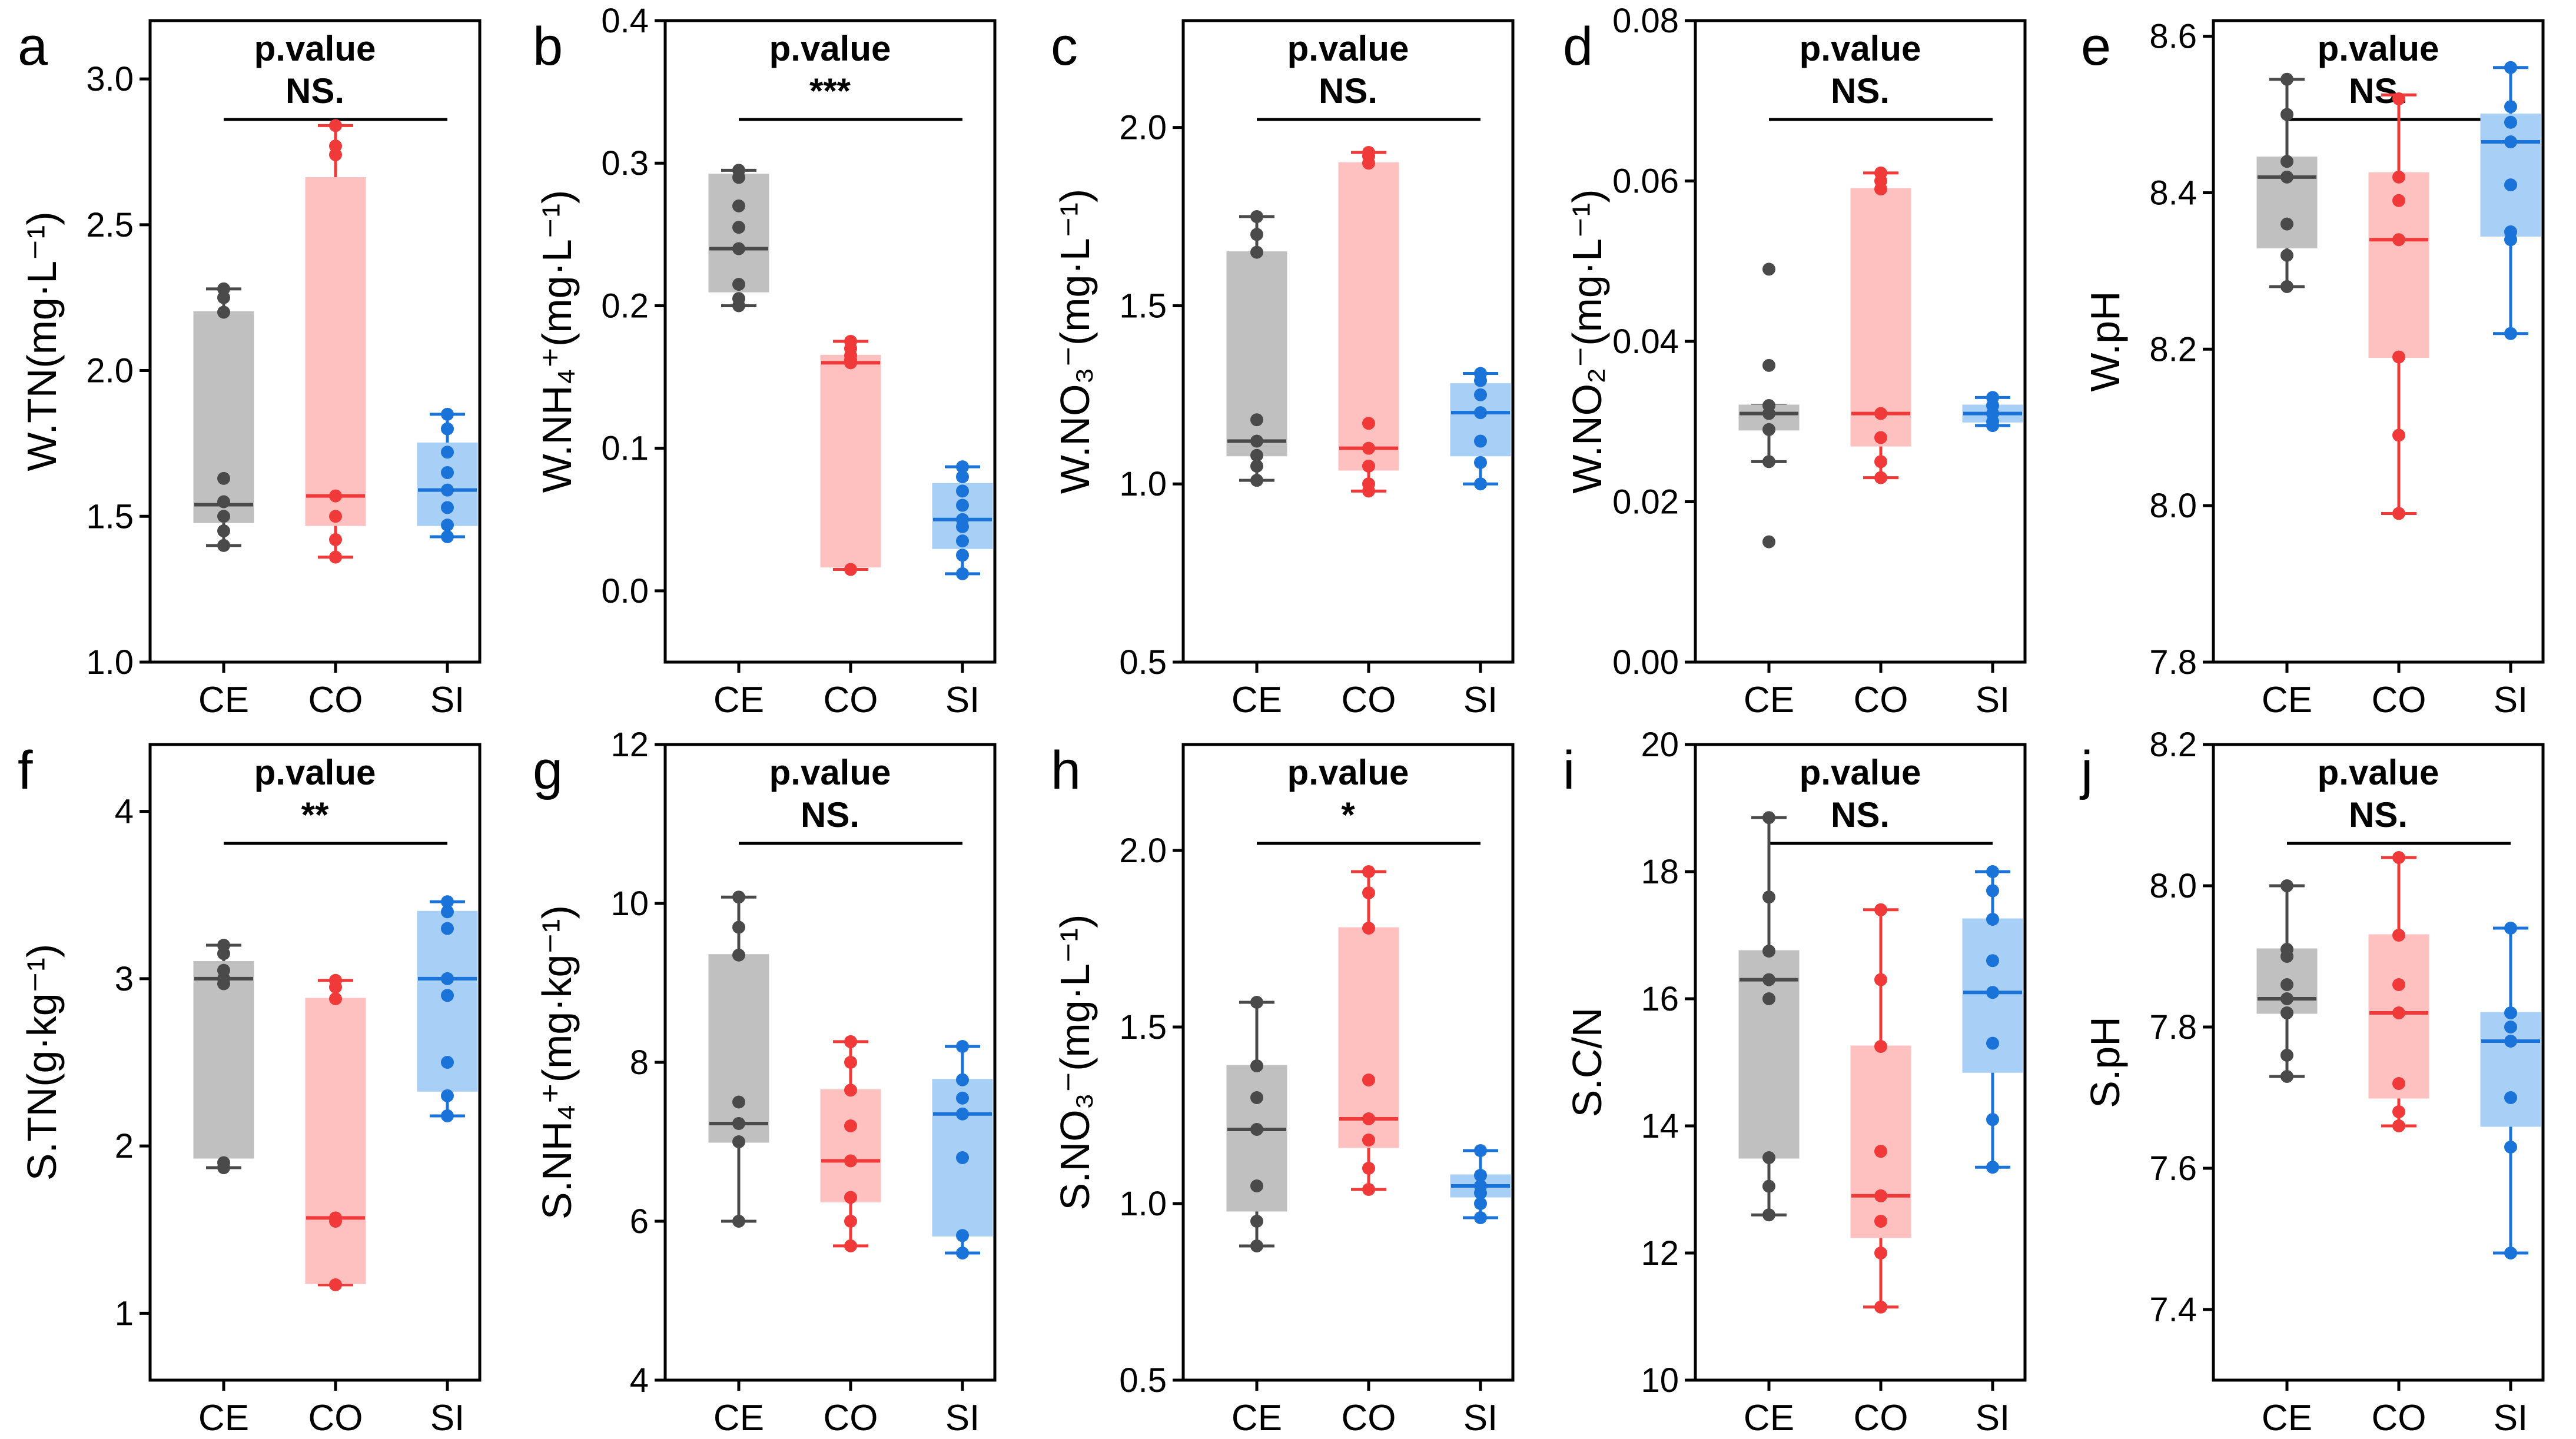 Image resolution: width=2576 pixels, height=1439 pixels. Describe the element at coordinates (1066, 770) in the screenshot. I see `panel-label: h` at that location.